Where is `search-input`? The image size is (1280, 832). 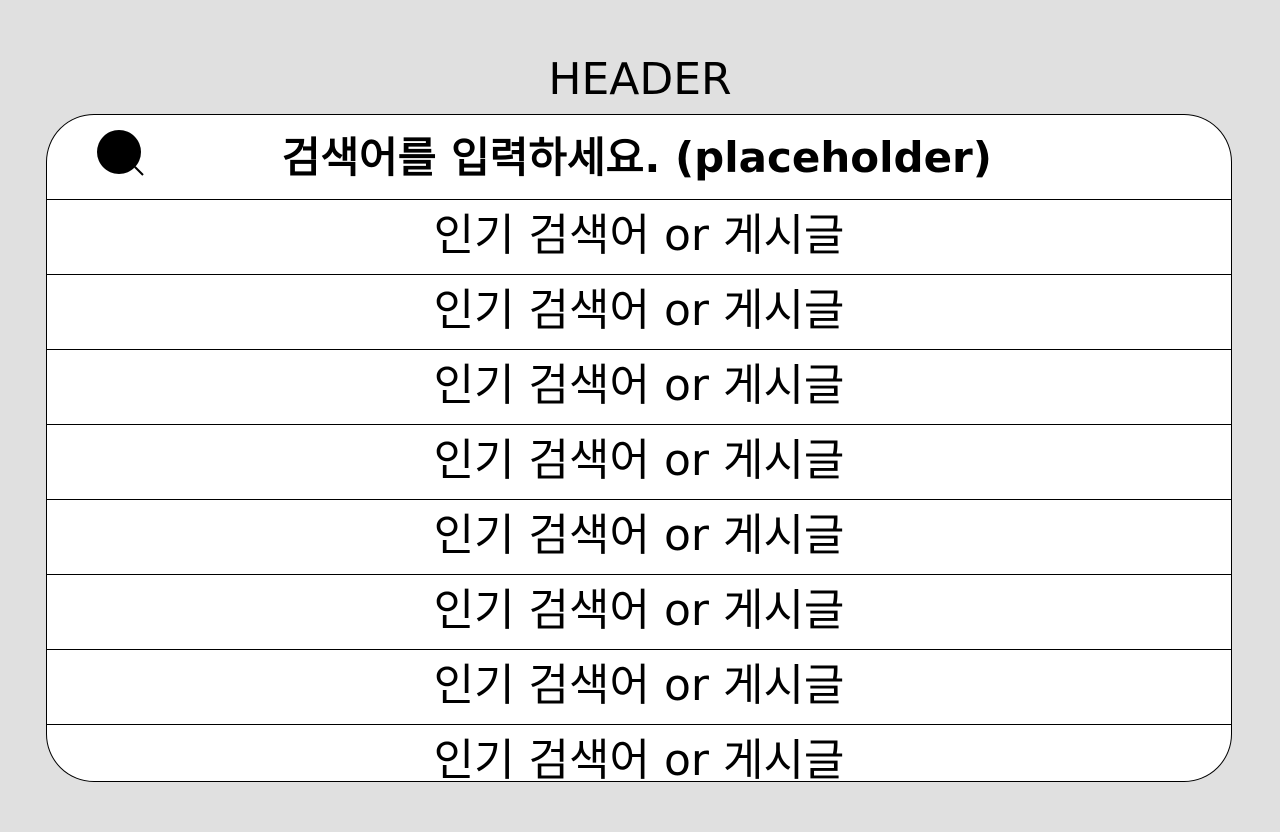 search-input is located at coordinates (637, 157).